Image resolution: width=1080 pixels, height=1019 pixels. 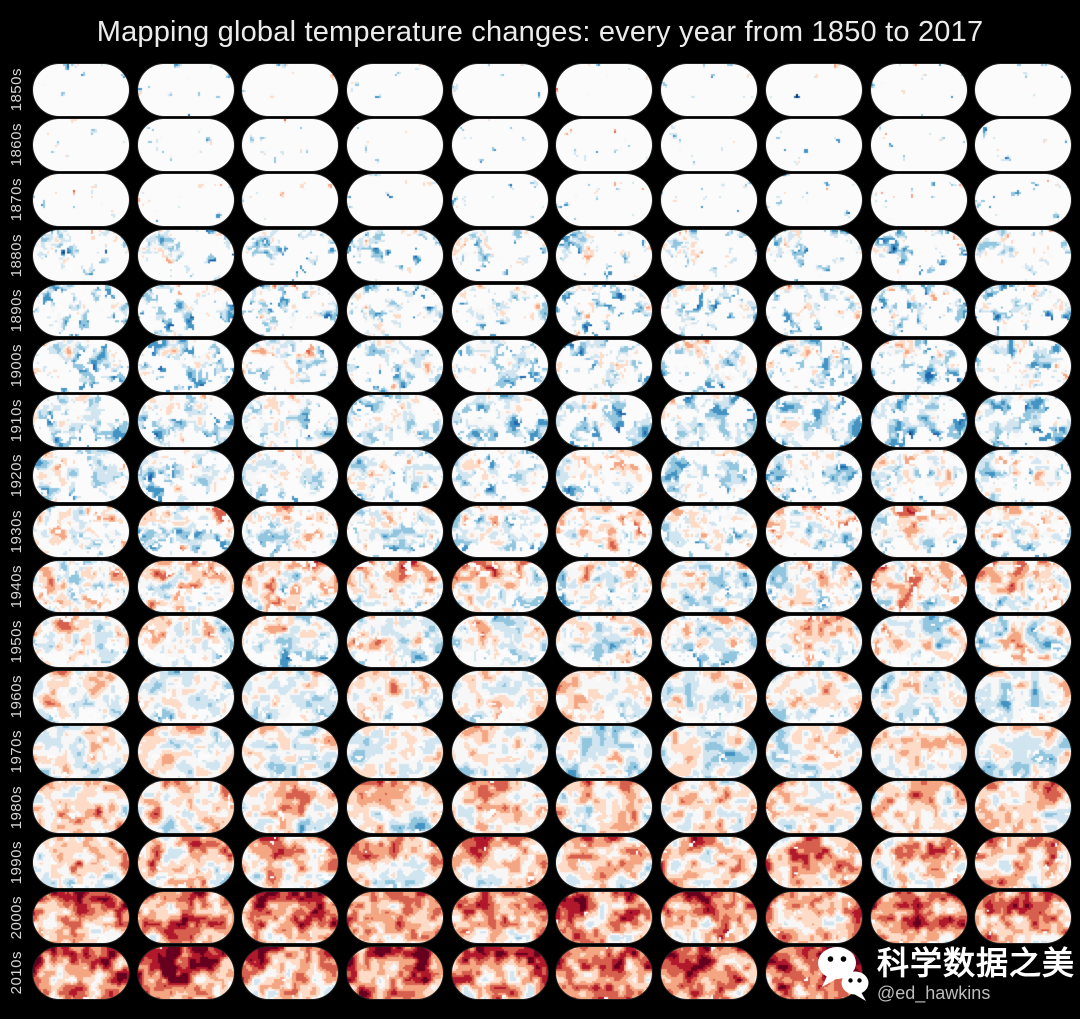 I want to click on decade-label: 1870s, so click(x=16, y=200).